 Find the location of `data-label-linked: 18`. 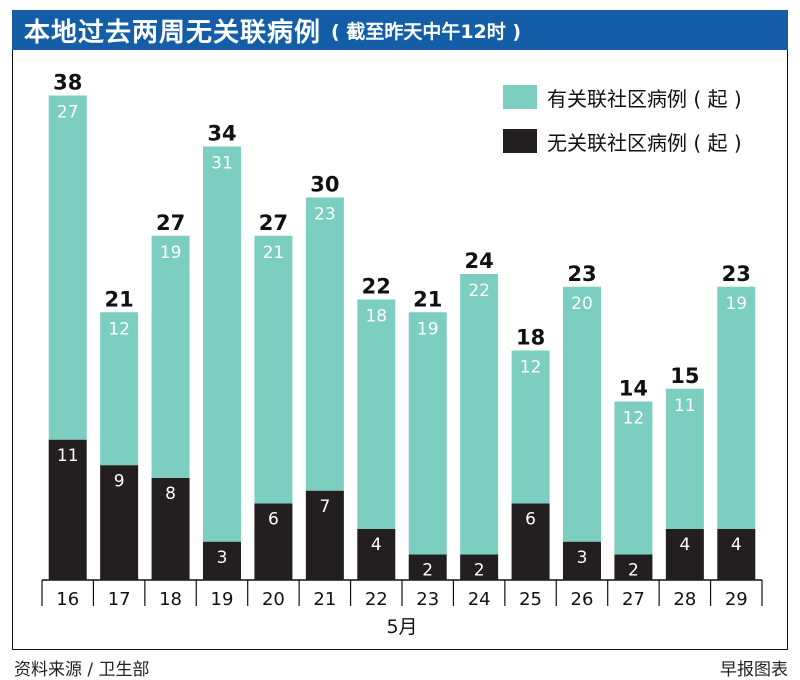

data-label-linked: 18 is located at coordinates (376, 317).